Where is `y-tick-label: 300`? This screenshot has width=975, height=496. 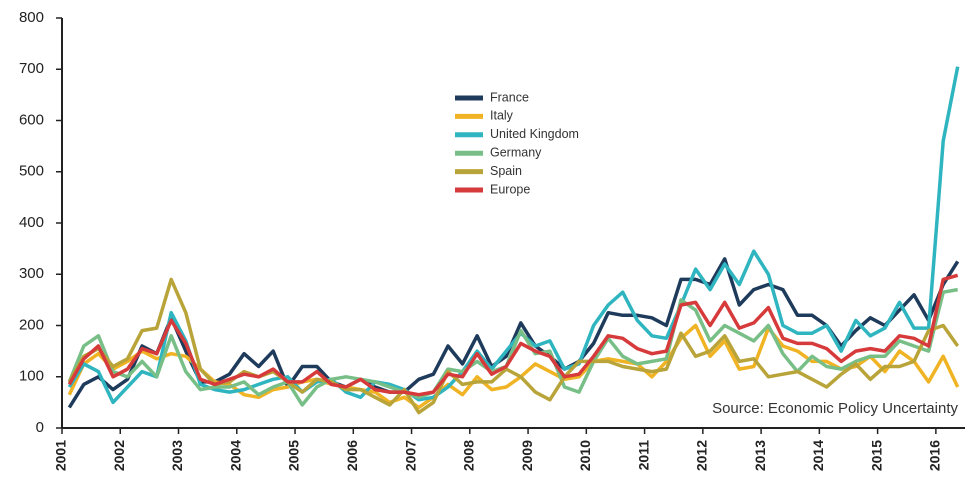
y-tick-label: 300 is located at coordinates (31, 273).